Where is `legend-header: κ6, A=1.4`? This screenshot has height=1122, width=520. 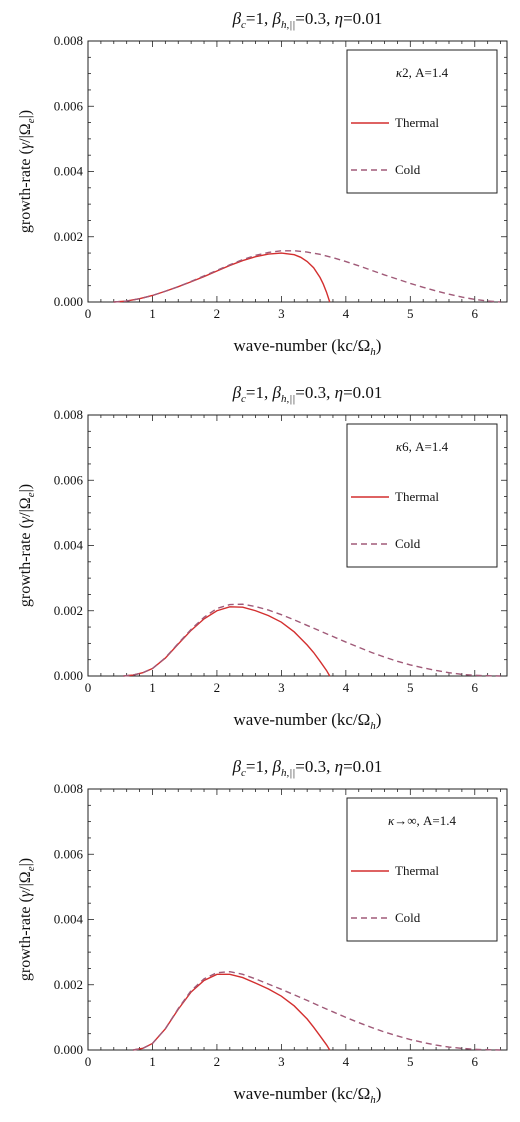 legend-header: κ6, A=1.4 is located at coordinates (422, 446).